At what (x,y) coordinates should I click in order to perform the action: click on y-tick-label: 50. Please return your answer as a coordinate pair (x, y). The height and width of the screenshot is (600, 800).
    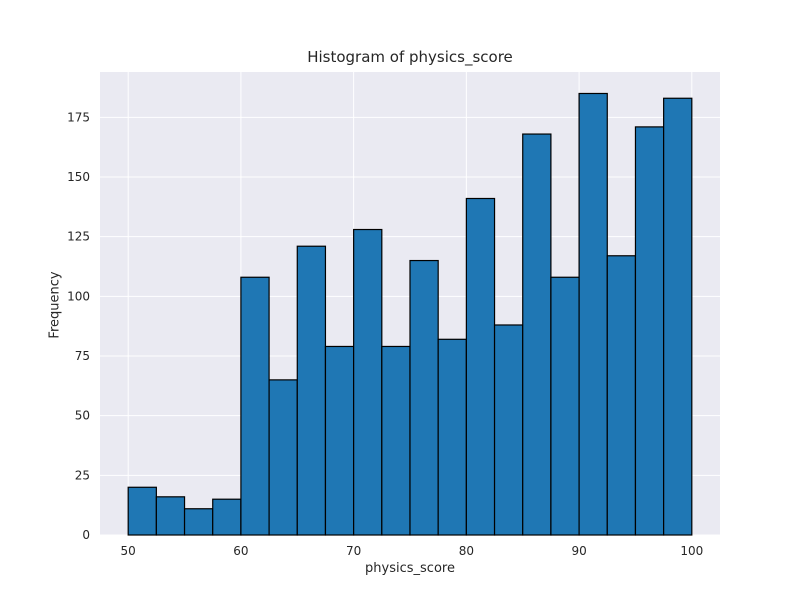
    Looking at the image, I should click on (82, 416).